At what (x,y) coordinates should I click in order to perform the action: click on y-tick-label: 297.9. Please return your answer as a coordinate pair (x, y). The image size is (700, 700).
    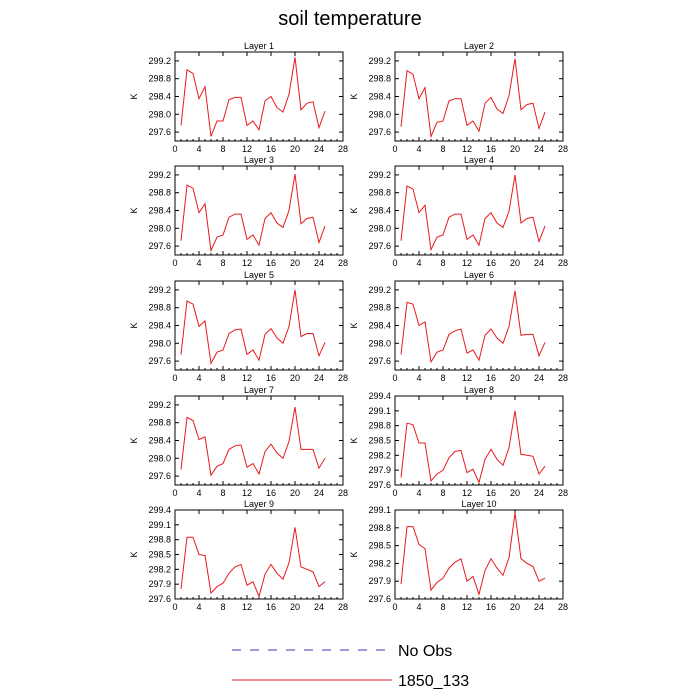
    Looking at the image, I should click on (379, 470).